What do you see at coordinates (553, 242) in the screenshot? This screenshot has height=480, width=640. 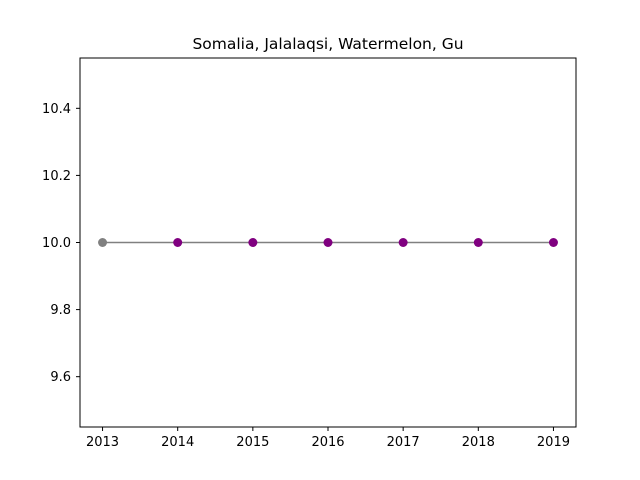 I see `data-point-2019` at bounding box center [553, 242].